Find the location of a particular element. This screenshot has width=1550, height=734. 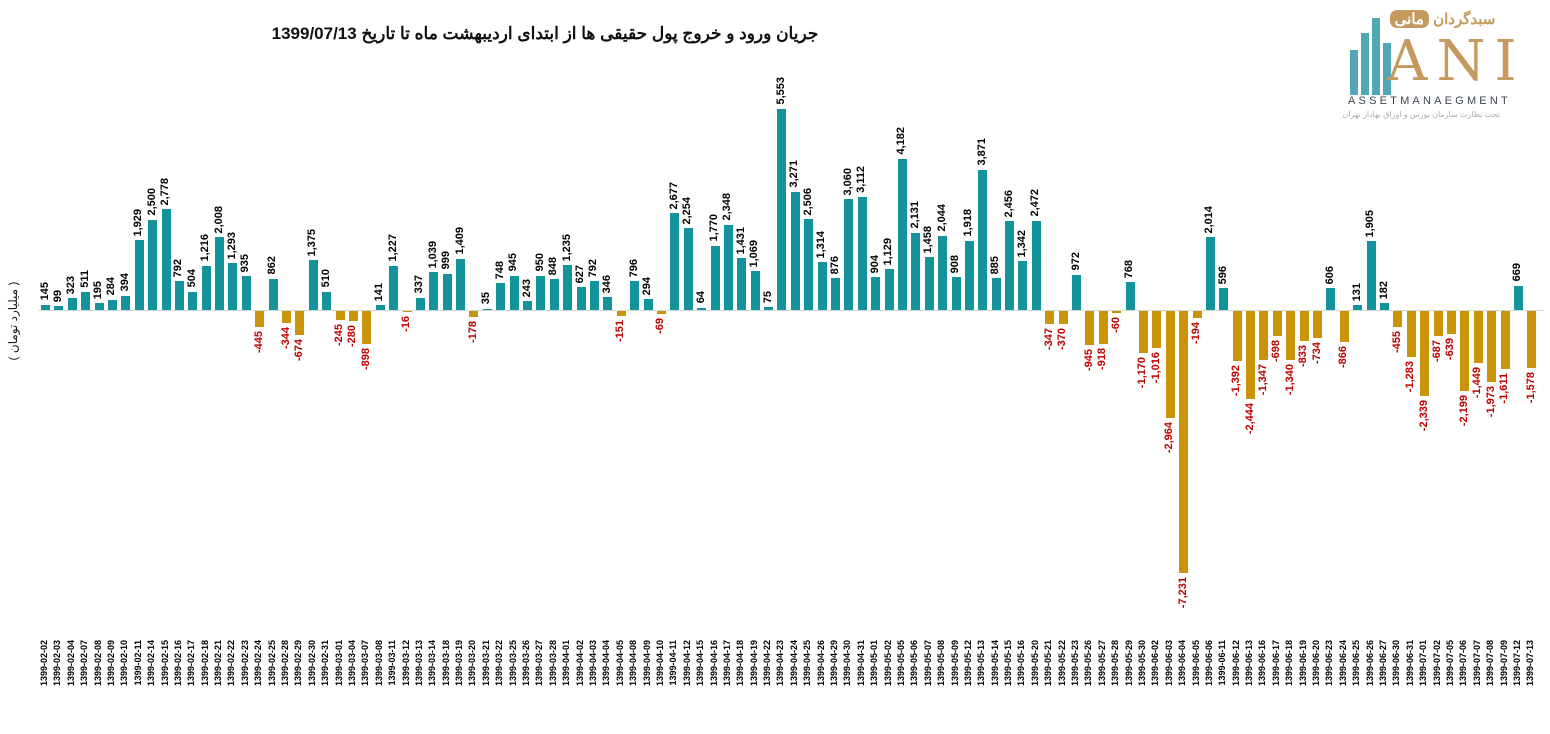

x-axis-date-label: 1399-04-23 is located at coordinates (780, 663).